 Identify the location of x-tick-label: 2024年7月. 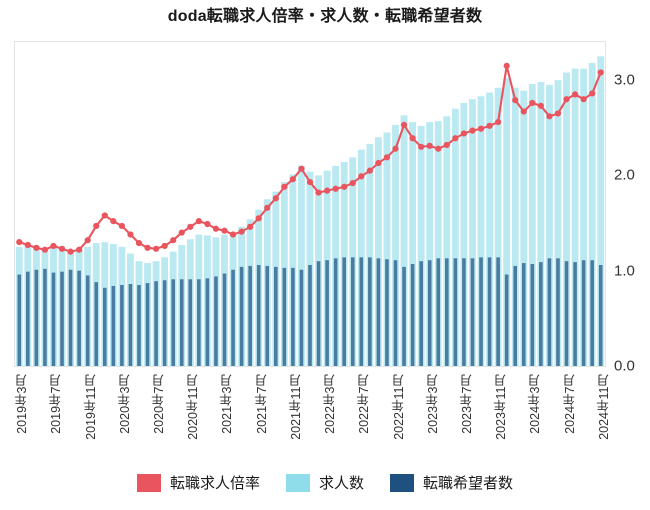
(569, 404).